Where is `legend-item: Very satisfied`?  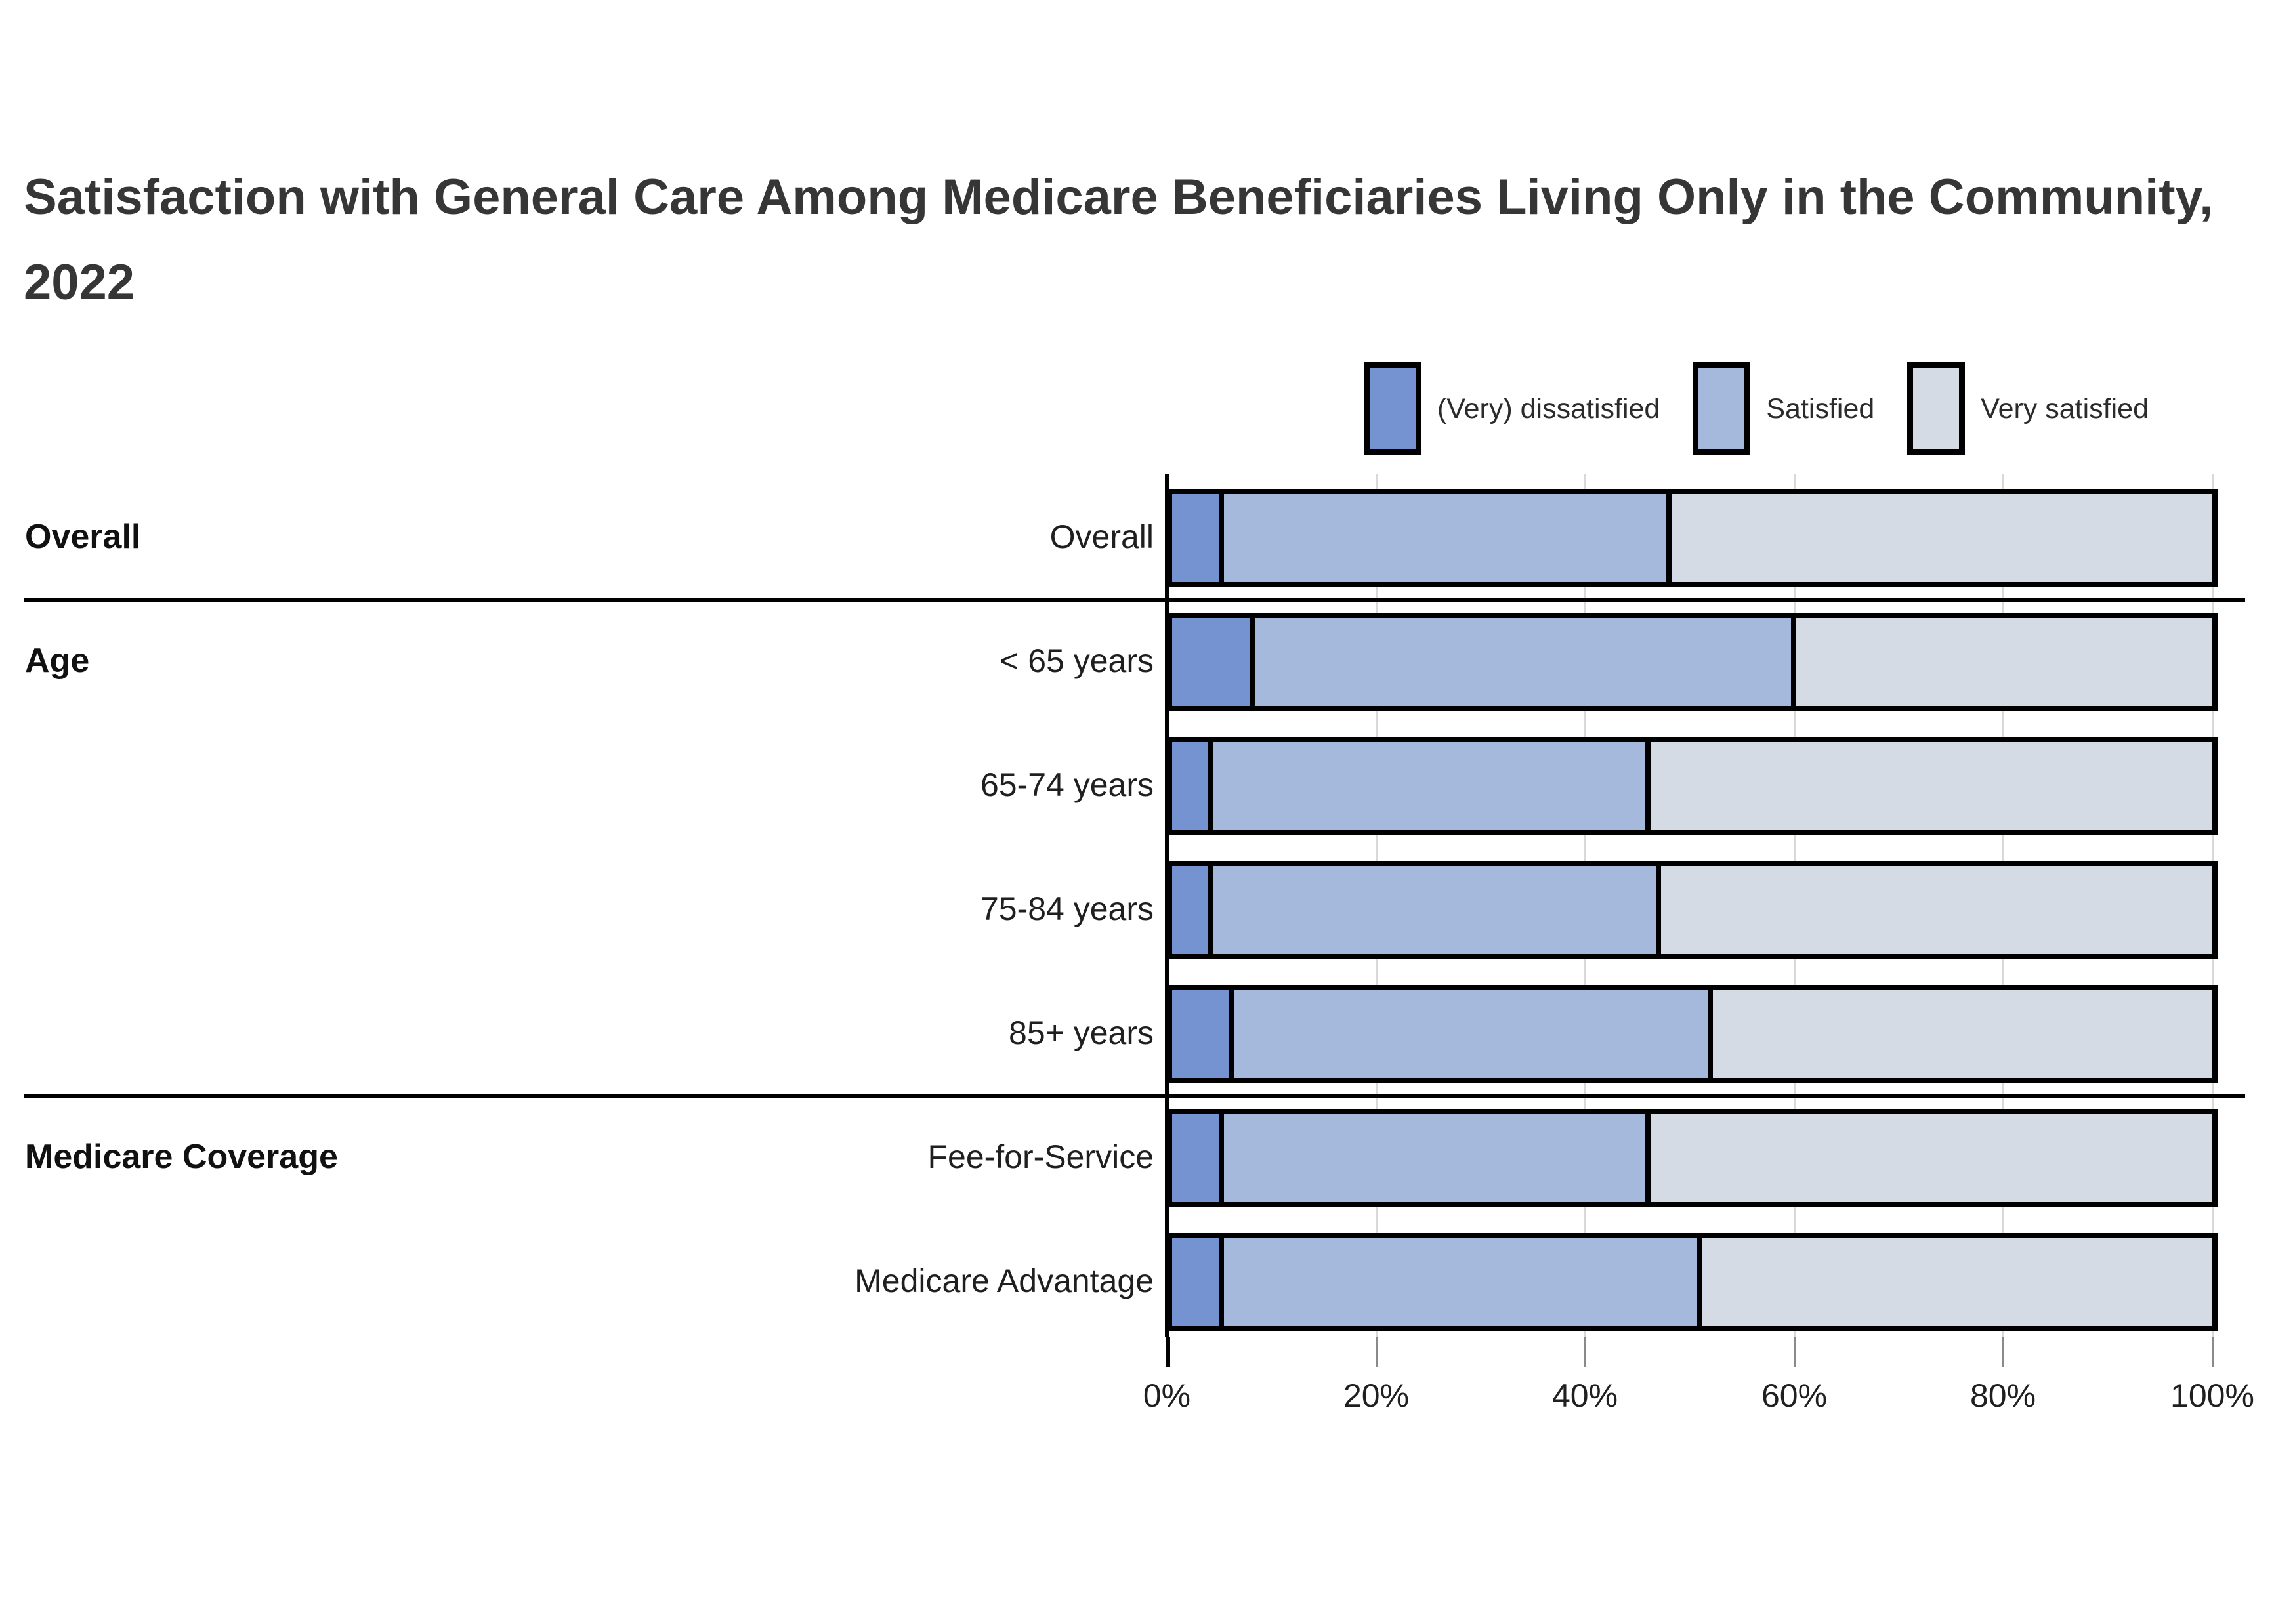 legend-item: Very satisfied is located at coordinates (2028, 408).